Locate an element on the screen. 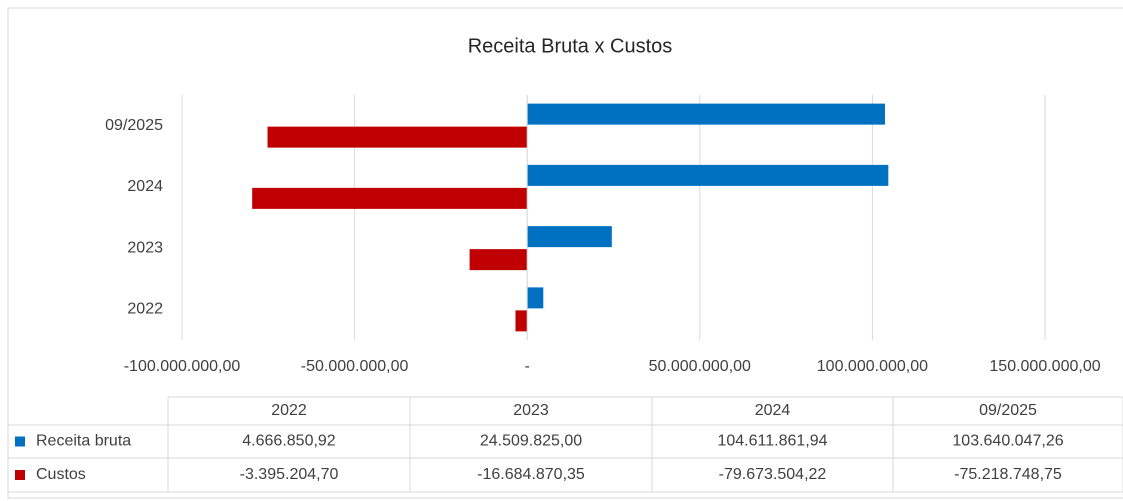 The height and width of the screenshot is (501, 1123). table-header: 2022 is located at coordinates (289, 410).